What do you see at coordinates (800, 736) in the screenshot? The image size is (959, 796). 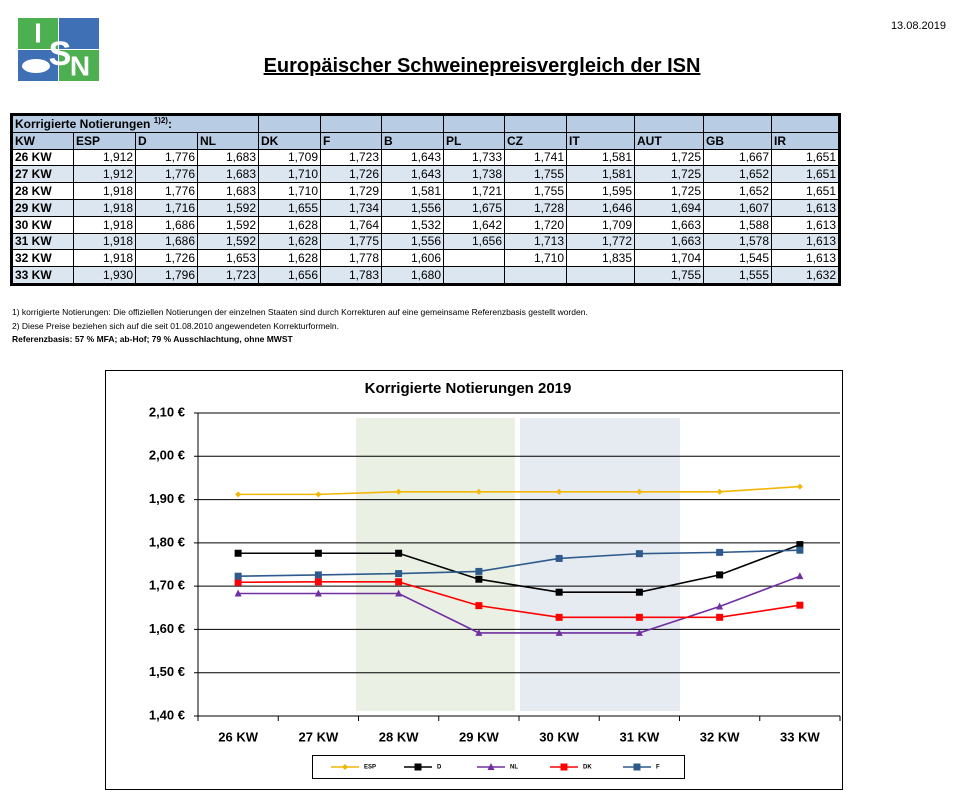 I see `x-tick-label: 33 KW` at bounding box center [800, 736].